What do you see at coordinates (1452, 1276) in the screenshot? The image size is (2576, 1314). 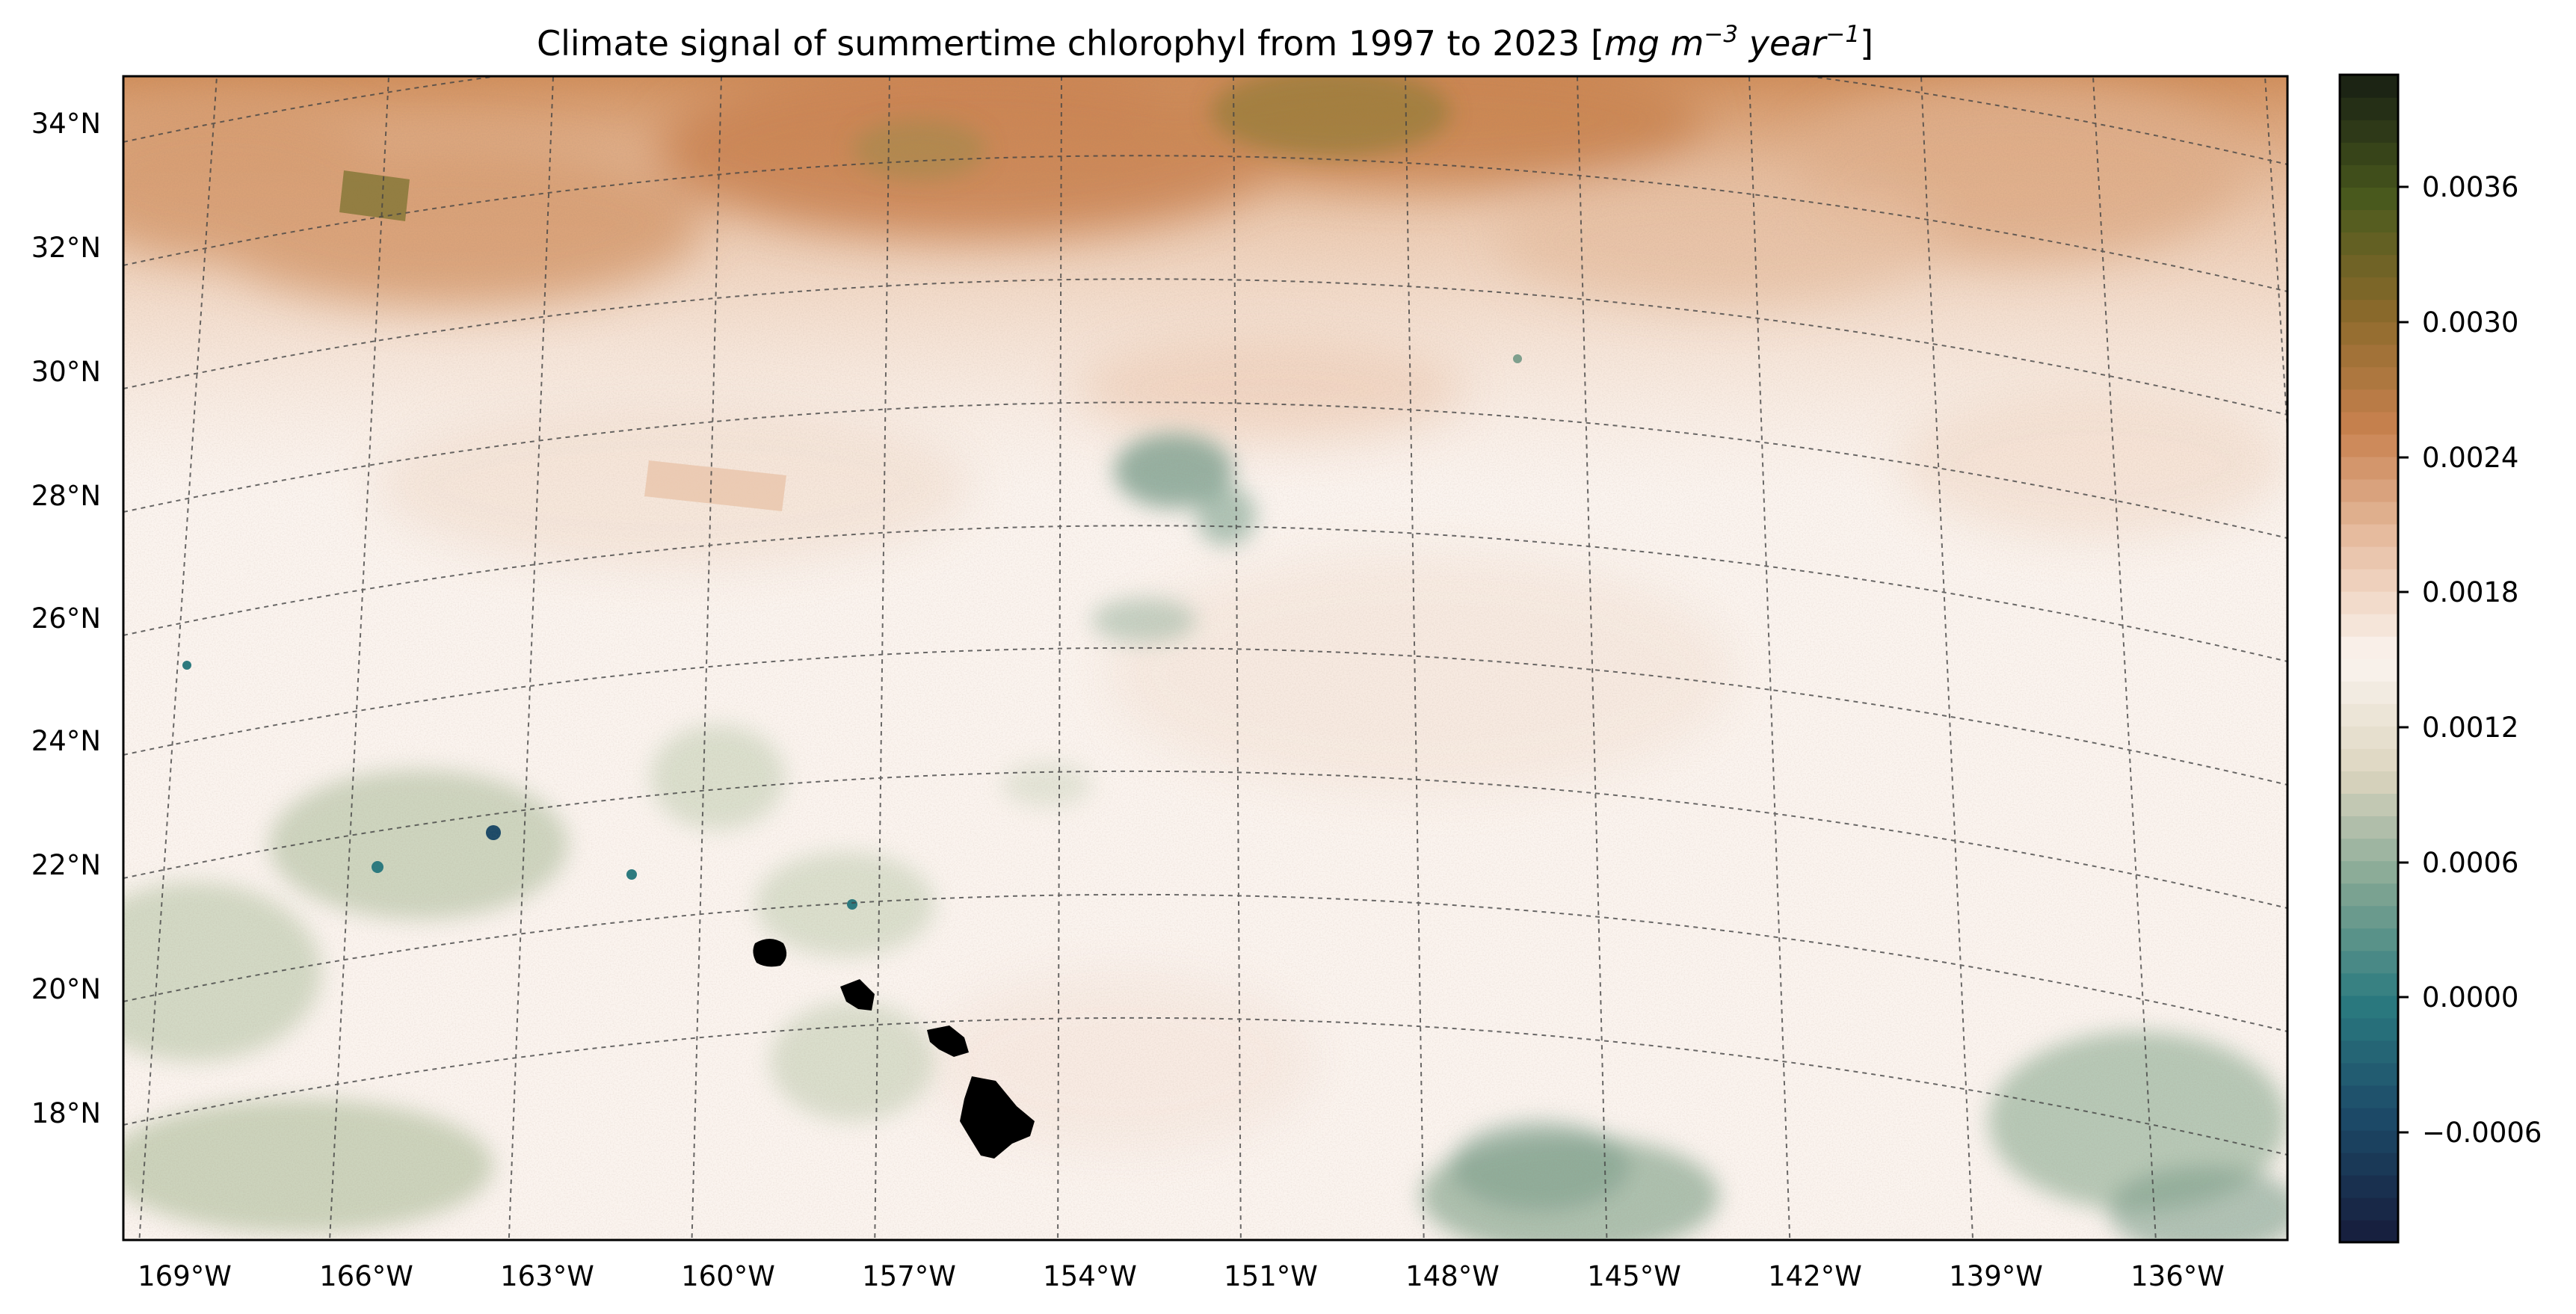 I see `lon-label: 148°W` at bounding box center [1452, 1276].